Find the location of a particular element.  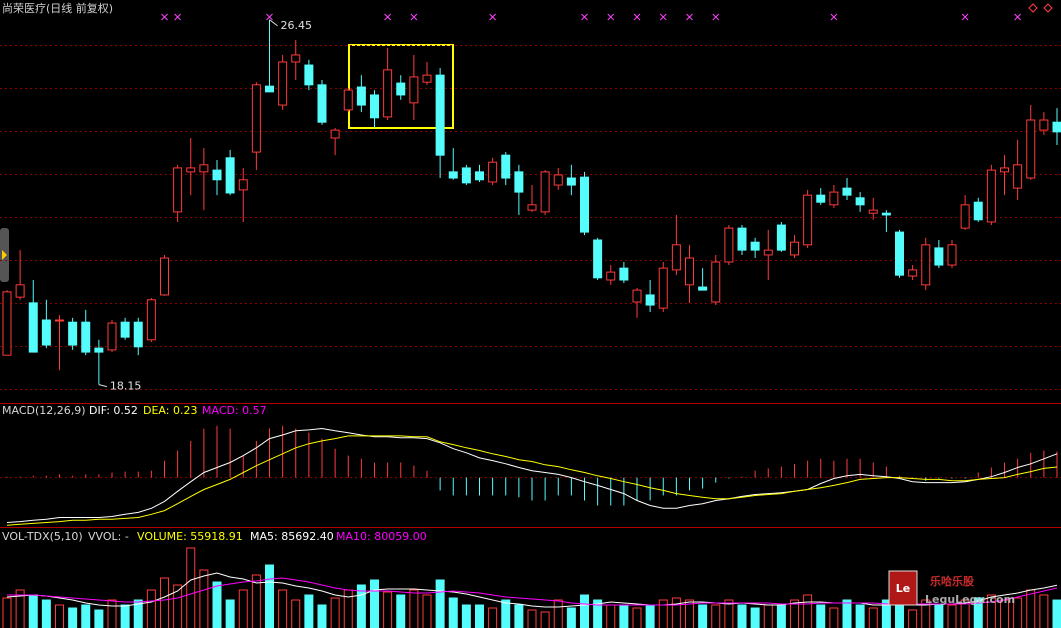

high-annotation: 26.45 is located at coordinates (297, 25).